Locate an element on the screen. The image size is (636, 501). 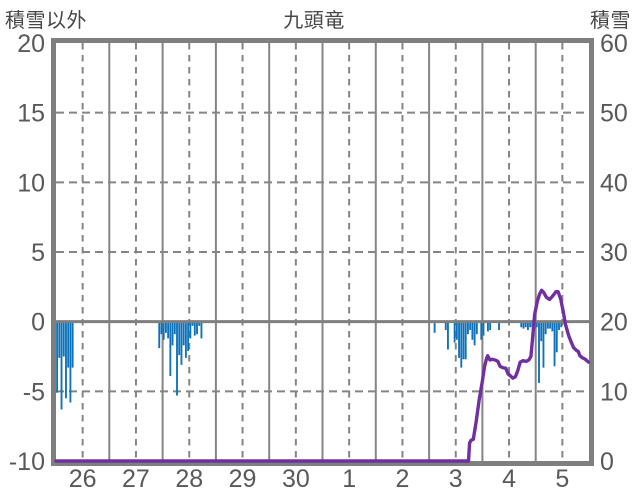
tick-label: 27 is located at coordinates (136, 479).